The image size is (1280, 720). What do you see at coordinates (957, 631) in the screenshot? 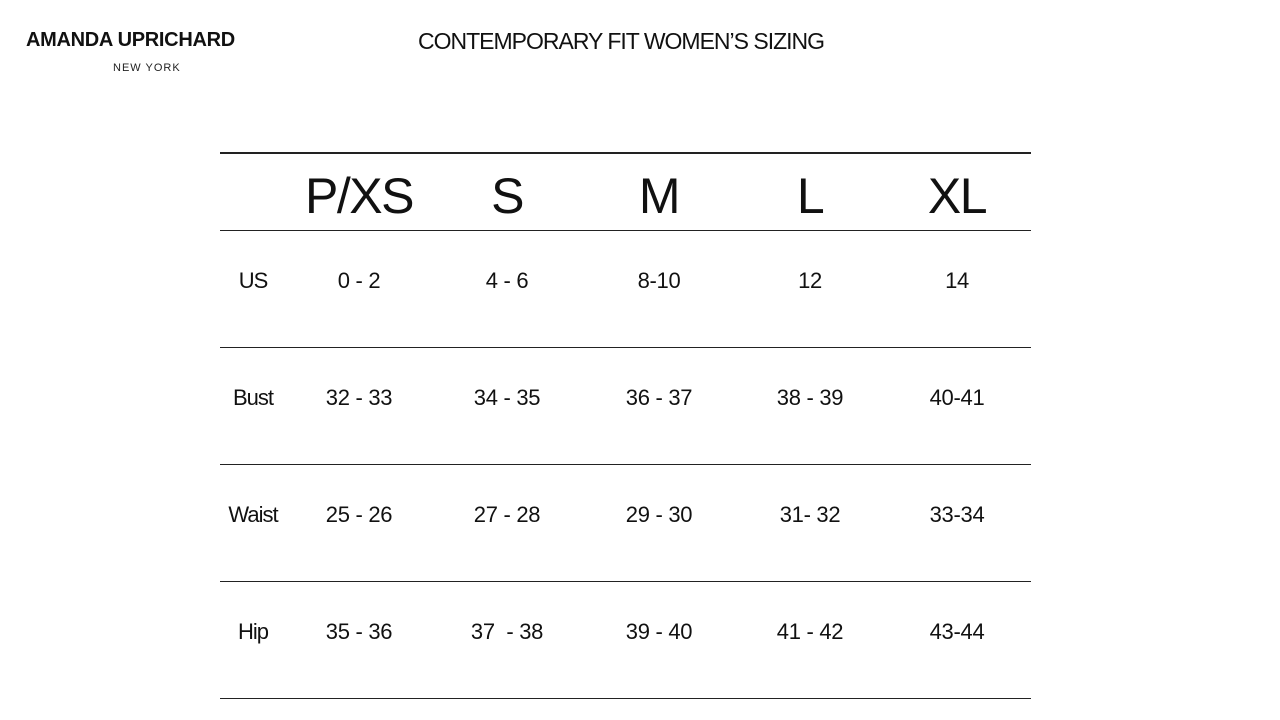
I see `table-cell: 43-44` at bounding box center [957, 631].